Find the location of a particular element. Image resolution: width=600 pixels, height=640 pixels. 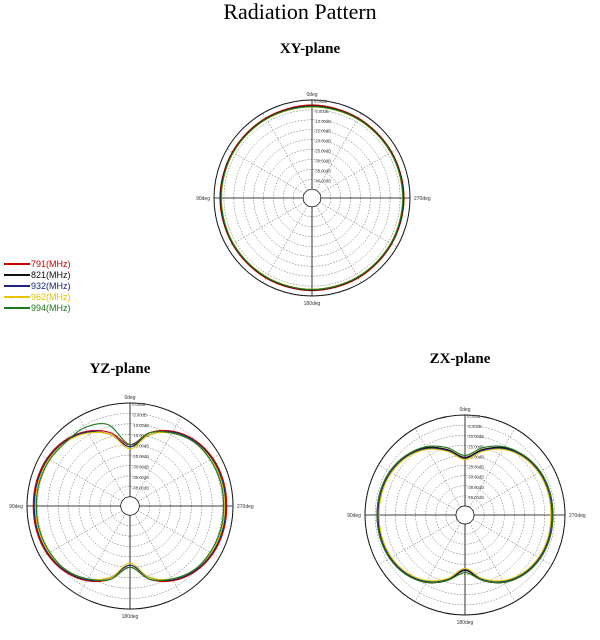

legend-item: 994(MHz) is located at coordinates (37, 307).